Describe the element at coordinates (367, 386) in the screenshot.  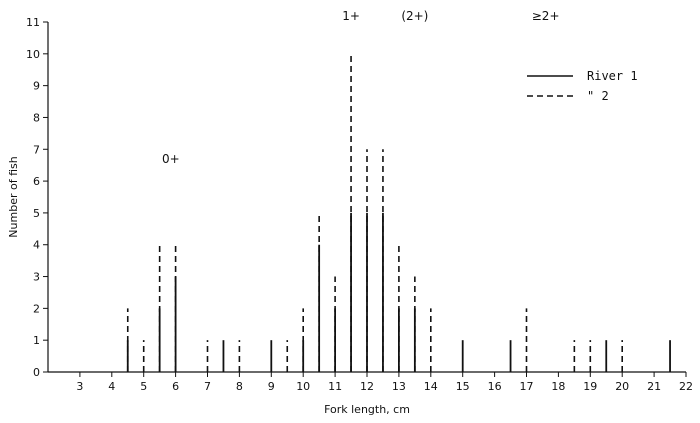
I see `x-tick-label: 12` at that location.